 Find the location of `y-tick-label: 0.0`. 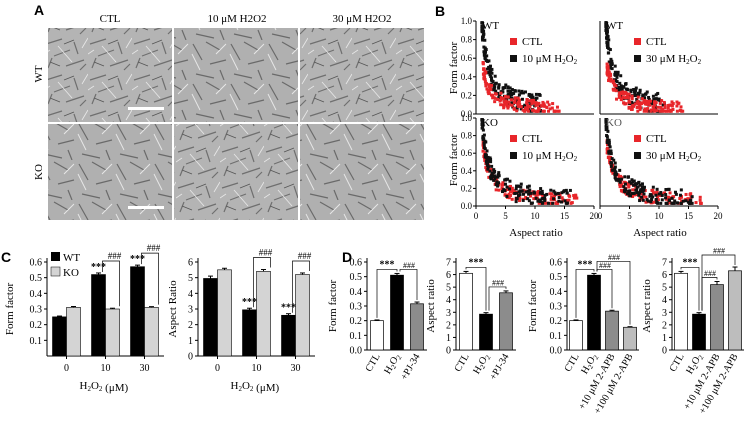

y-tick-label: 0.0 is located at coordinates (556, 351).